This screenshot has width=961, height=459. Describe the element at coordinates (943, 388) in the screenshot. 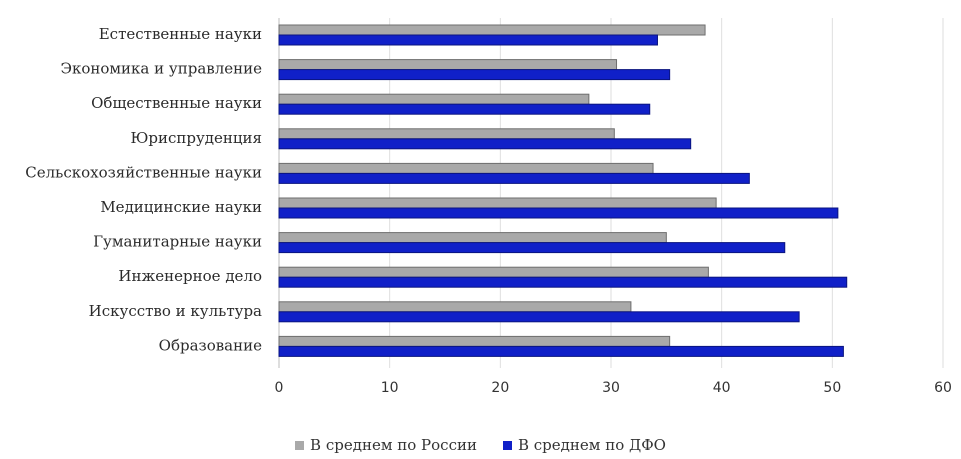

I see `x-tick-label-6: 60` at that location.